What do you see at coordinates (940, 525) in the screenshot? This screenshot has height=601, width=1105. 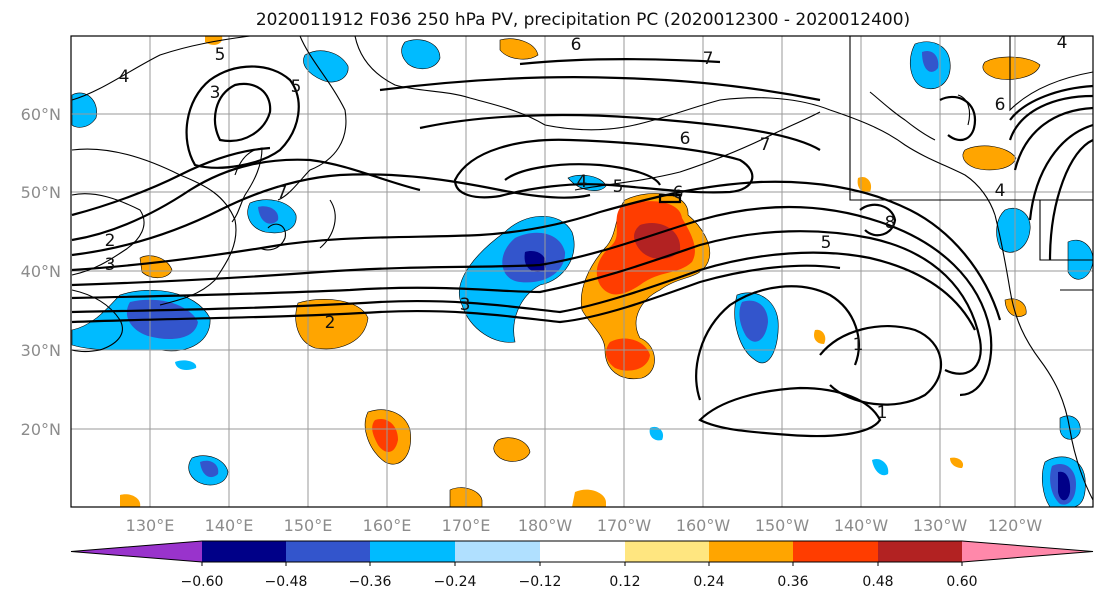 I see `longitude-label: 130°W` at bounding box center [940, 525].